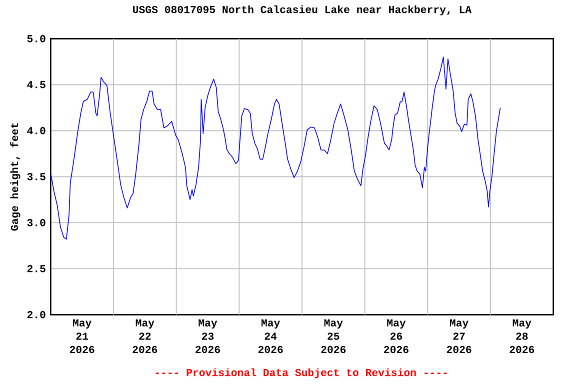 This screenshot has width=576, height=384. Describe the element at coordinates (270, 336) in the screenshot. I see `x-tick-label: May 24 2026` at that location.